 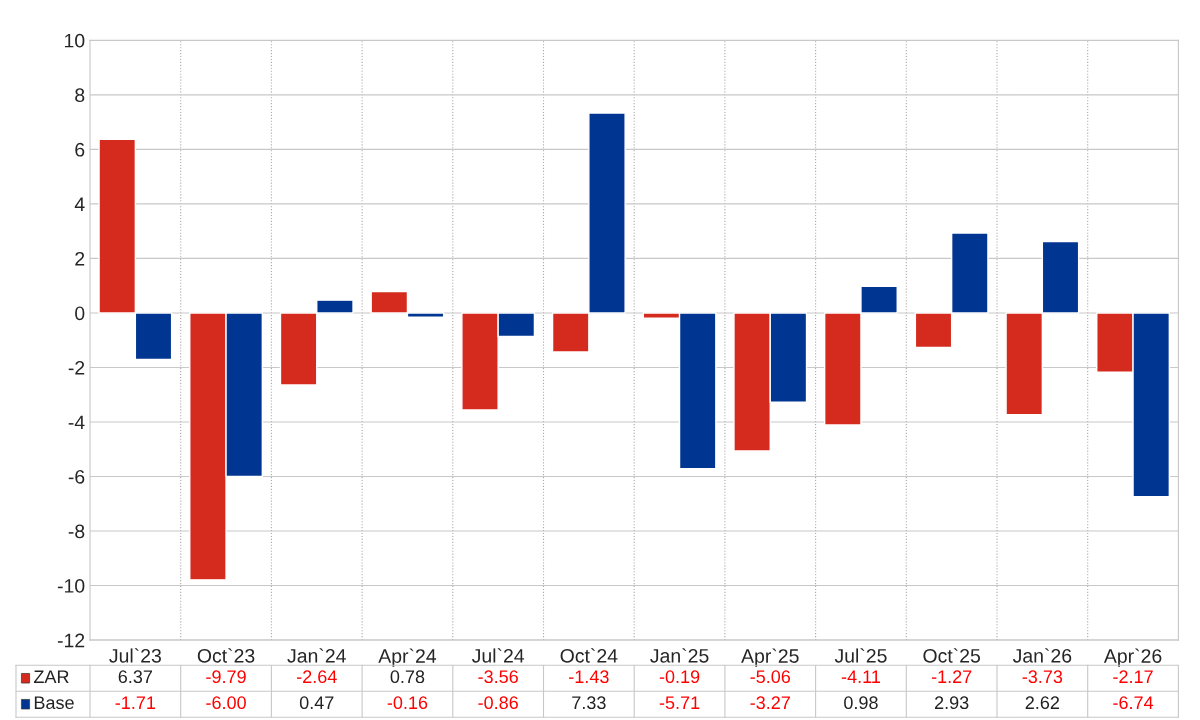 I want to click on x-tick-label: Oct`24, so click(x=589, y=655).